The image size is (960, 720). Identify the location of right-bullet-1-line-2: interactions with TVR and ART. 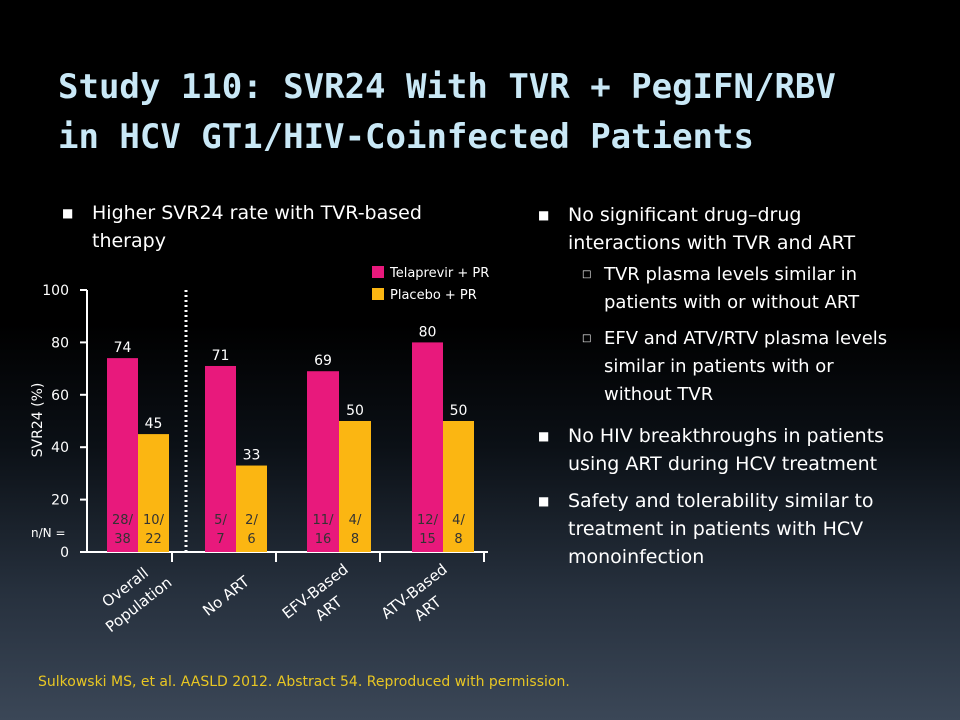
(712, 243).